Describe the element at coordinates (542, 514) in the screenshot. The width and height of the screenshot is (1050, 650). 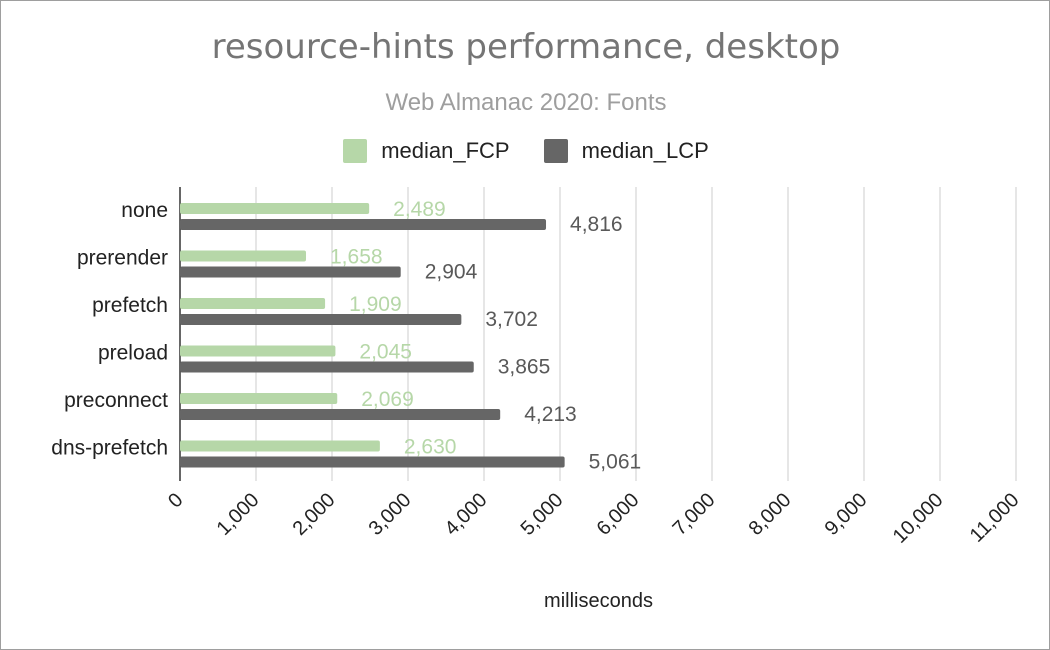
I see `x-tick-label: 5,000` at that location.